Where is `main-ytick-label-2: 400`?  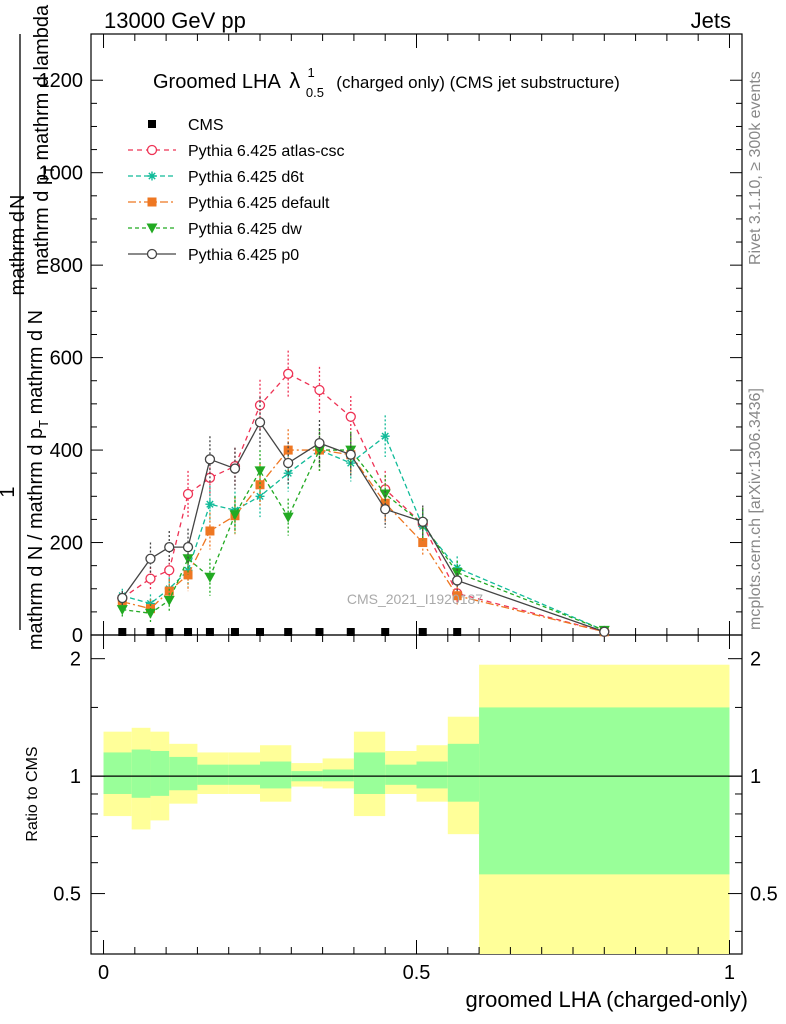 main-ytick-label-2: 400 is located at coordinates (66, 451).